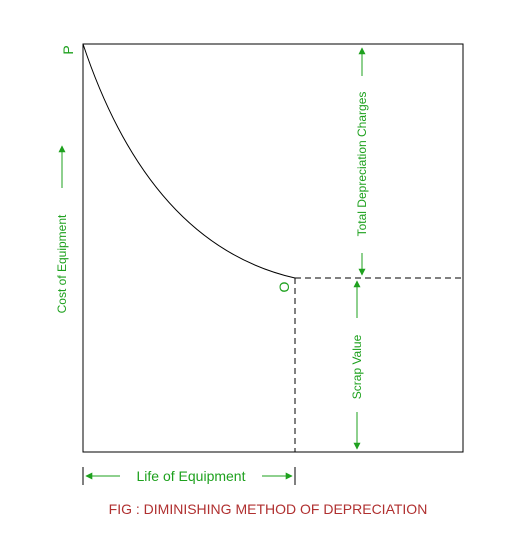  I want to click on y-axis-label: Cost of Equipment, so click(62, 263).